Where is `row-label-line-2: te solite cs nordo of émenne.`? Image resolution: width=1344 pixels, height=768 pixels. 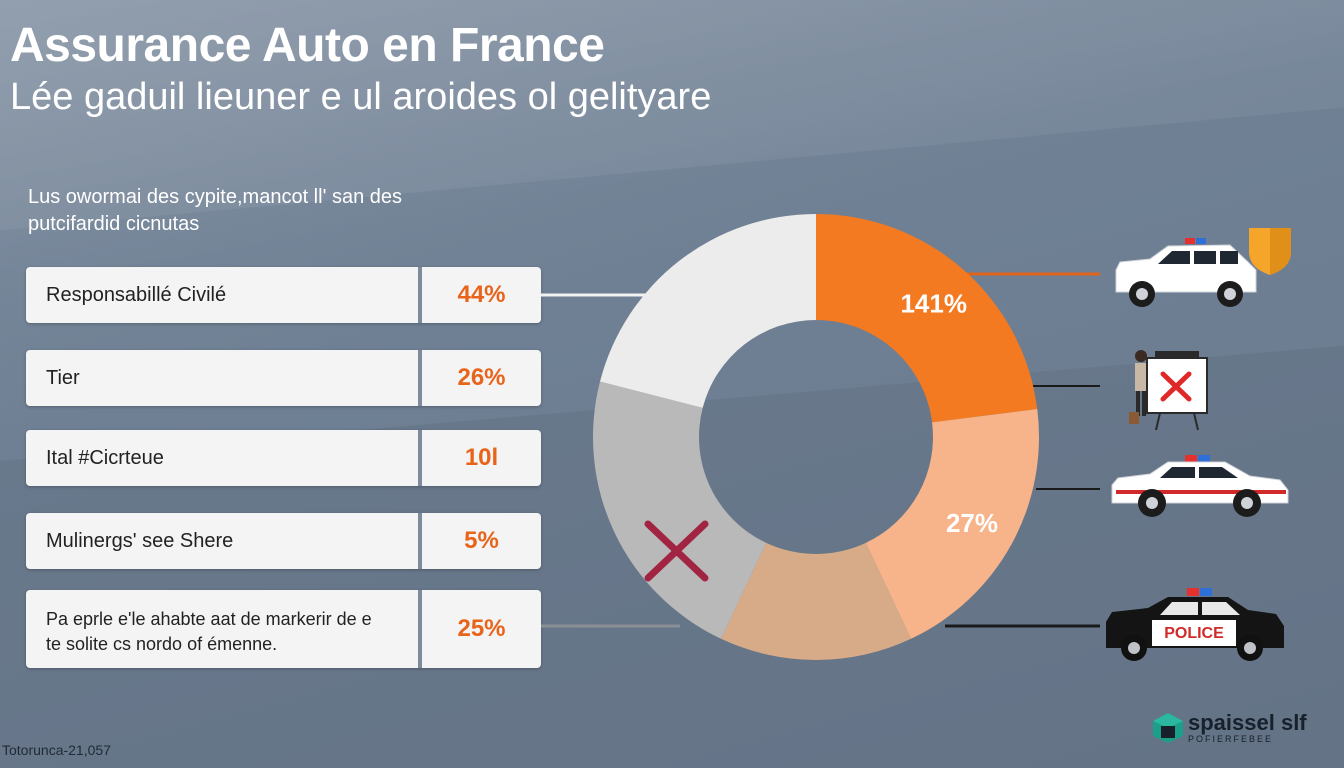 row-label-line-2: te solite cs nordo of émenne. is located at coordinates (162, 644).